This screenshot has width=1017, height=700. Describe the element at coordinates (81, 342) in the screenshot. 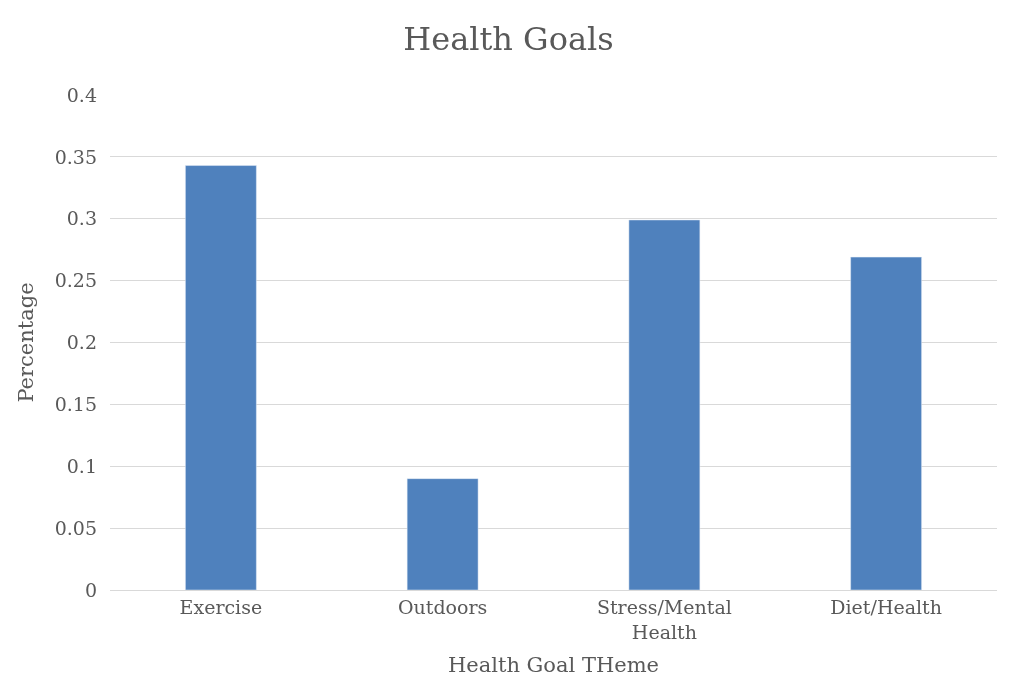

I see `y-tick-label: 0.2` at that location.